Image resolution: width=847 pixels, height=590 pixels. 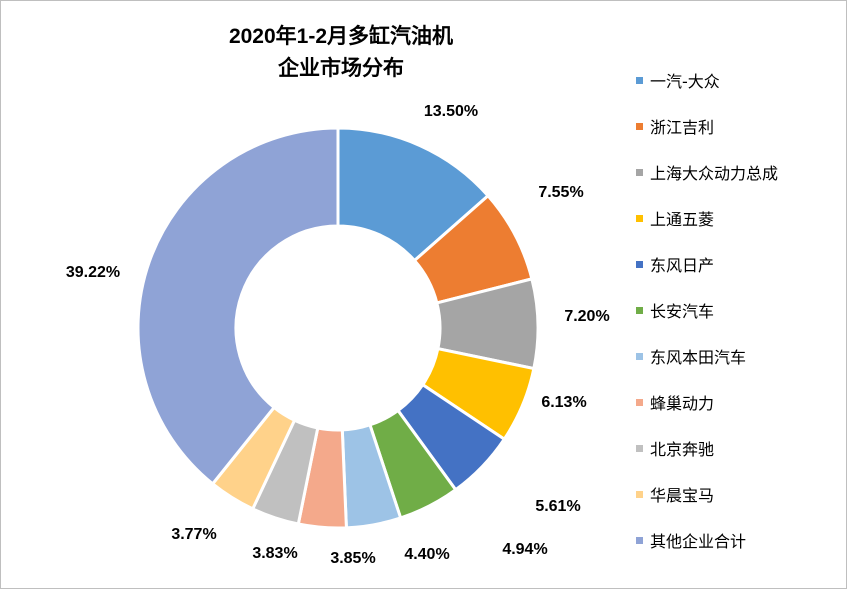 I want to click on legend-item: 东风本田汽车, so click(x=707, y=356).